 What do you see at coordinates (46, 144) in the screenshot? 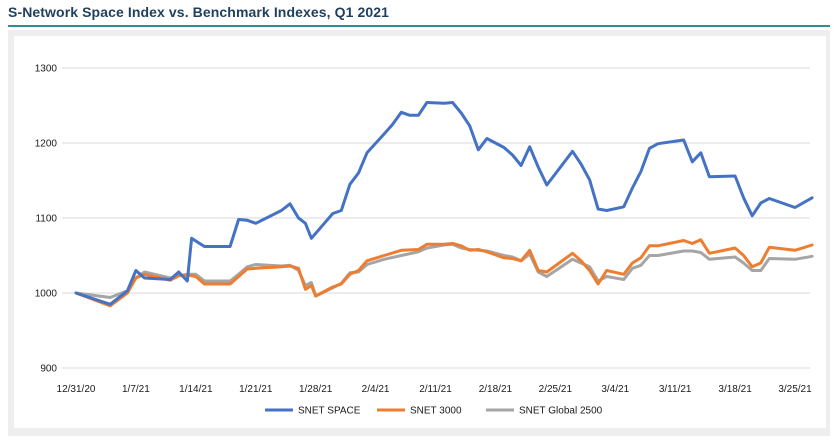
I see `y-tick-label: 1200` at bounding box center [46, 144].